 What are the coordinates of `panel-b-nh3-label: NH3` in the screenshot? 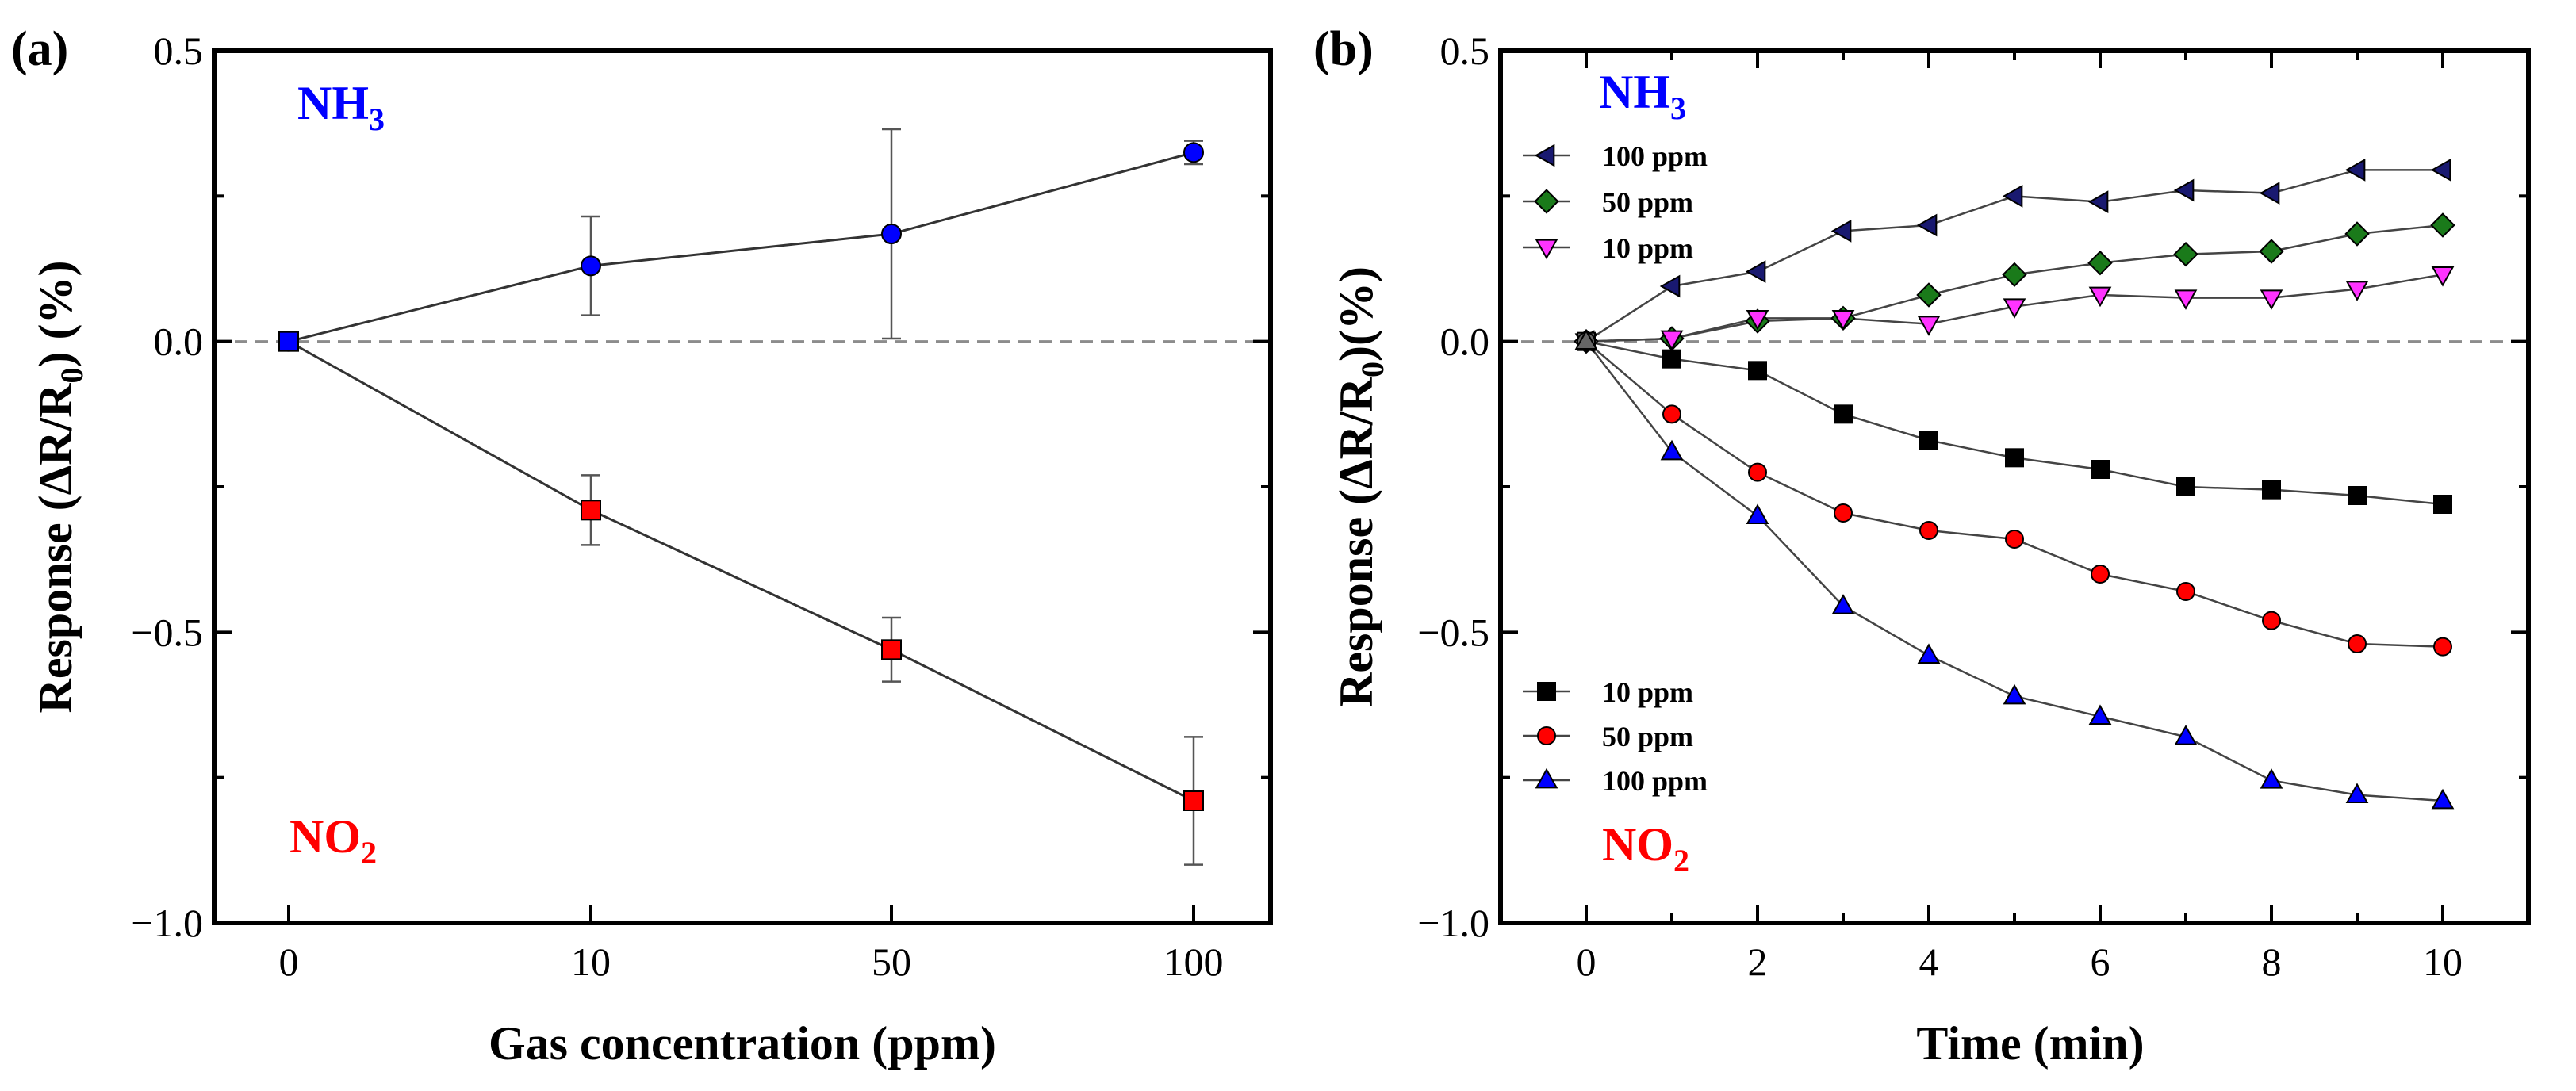 It's located at (1643, 96).